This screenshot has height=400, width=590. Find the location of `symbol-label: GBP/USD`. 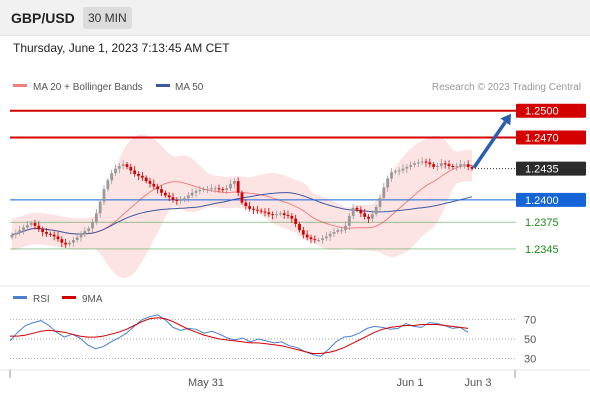

symbol-label: GBP/USD is located at coordinates (43, 18).